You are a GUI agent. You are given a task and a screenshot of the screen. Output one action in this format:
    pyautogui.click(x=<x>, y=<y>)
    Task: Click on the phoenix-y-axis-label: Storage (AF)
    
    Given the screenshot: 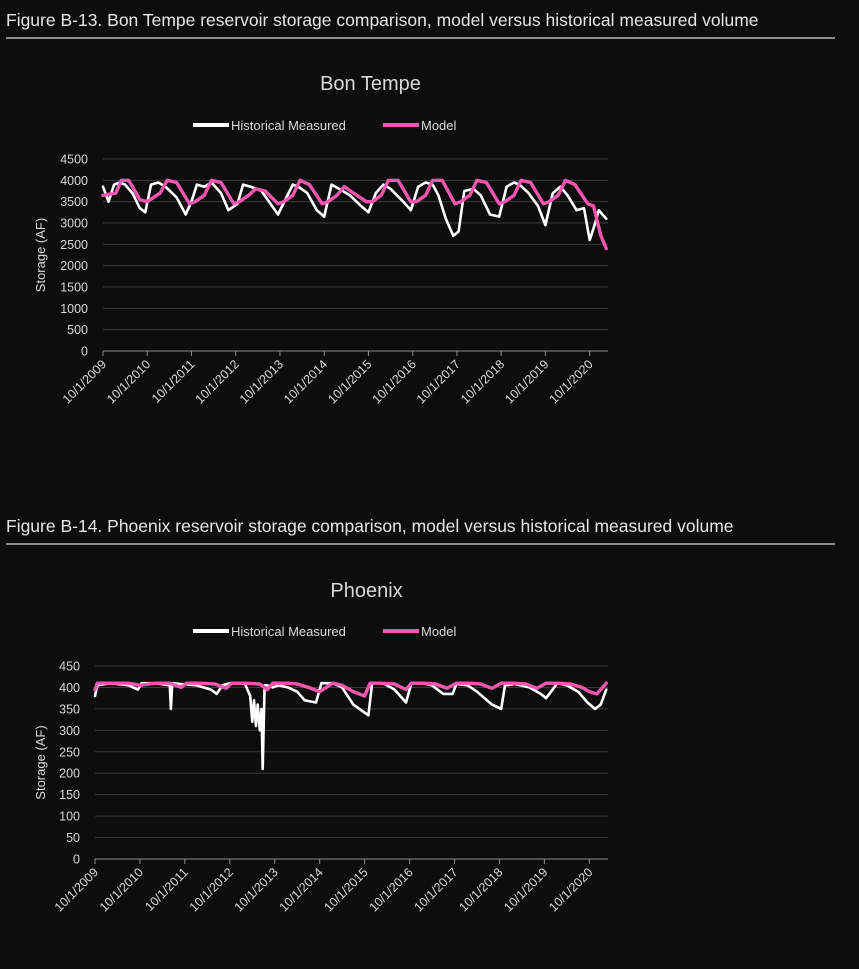 What is the action you would take?
    pyautogui.click(x=40, y=762)
    